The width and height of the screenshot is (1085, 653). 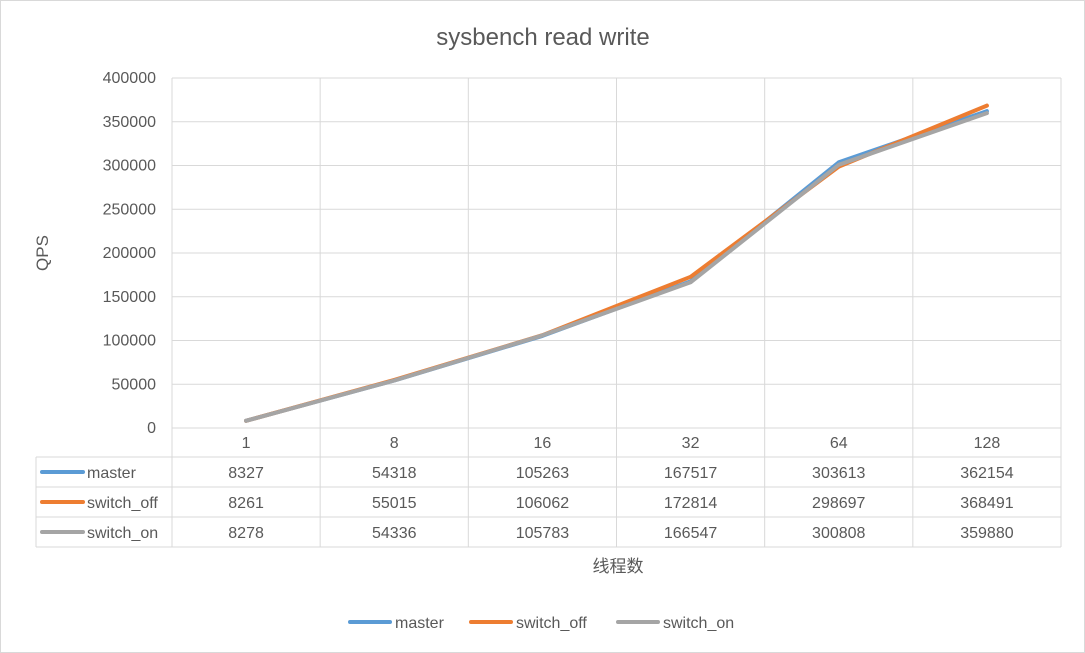 What do you see at coordinates (542, 37) in the screenshot?
I see `chart-title: sysbench read write` at bounding box center [542, 37].